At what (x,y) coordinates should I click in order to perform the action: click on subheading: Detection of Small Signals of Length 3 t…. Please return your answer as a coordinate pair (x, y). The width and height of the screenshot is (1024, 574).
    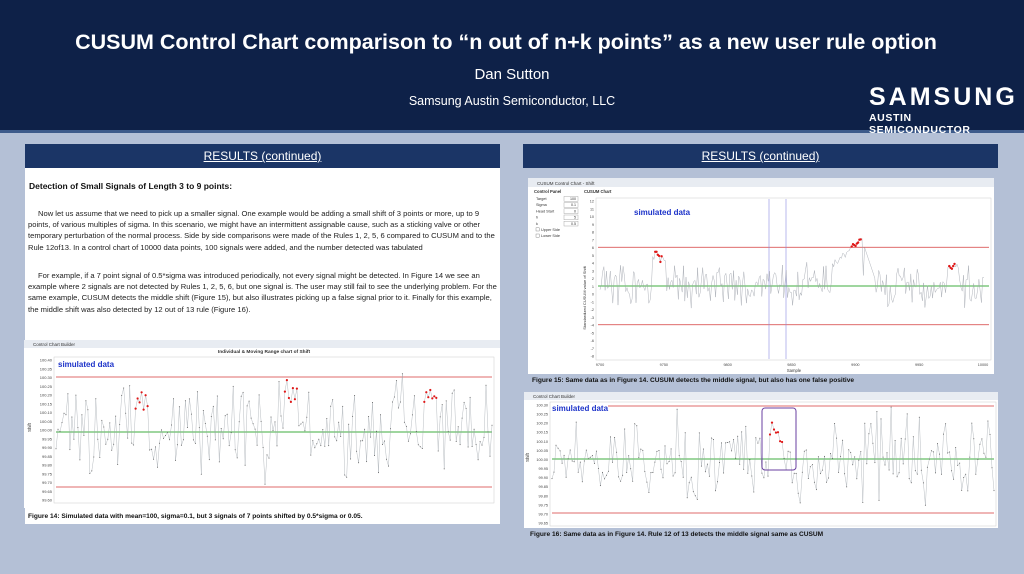
    Looking at the image, I should click on (131, 186).